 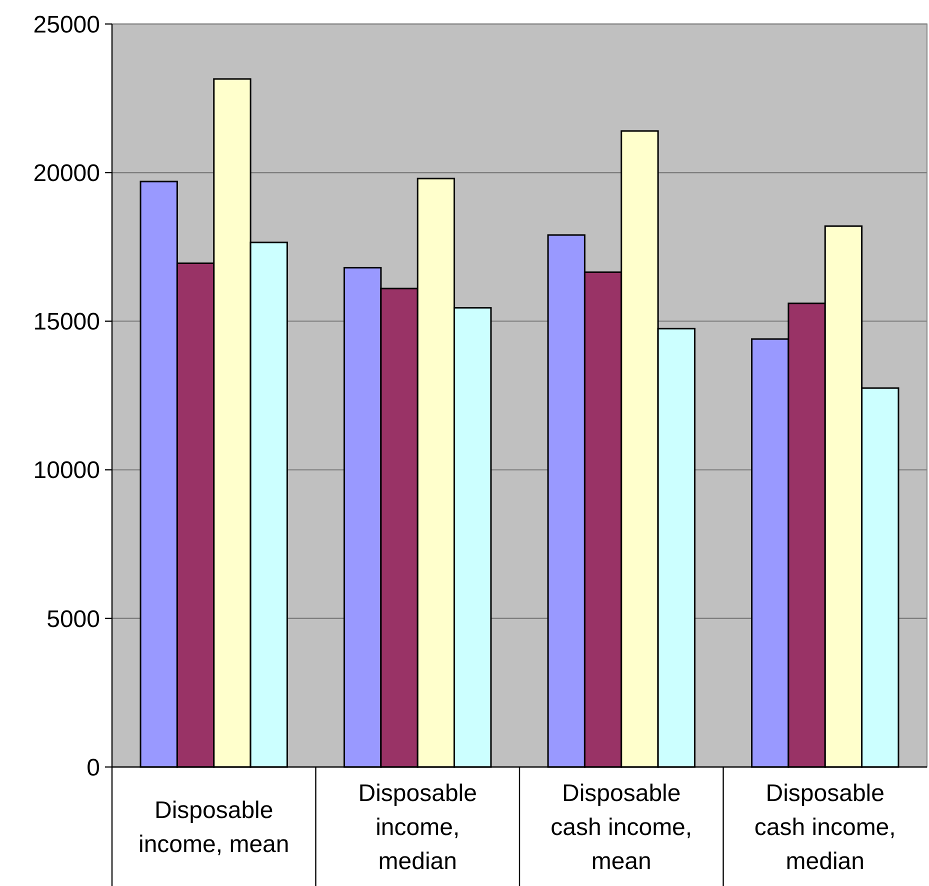 What do you see at coordinates (66, 470) in the screenshot?
I see `y-tick-label: 10000` at bounding box center [66, 470].